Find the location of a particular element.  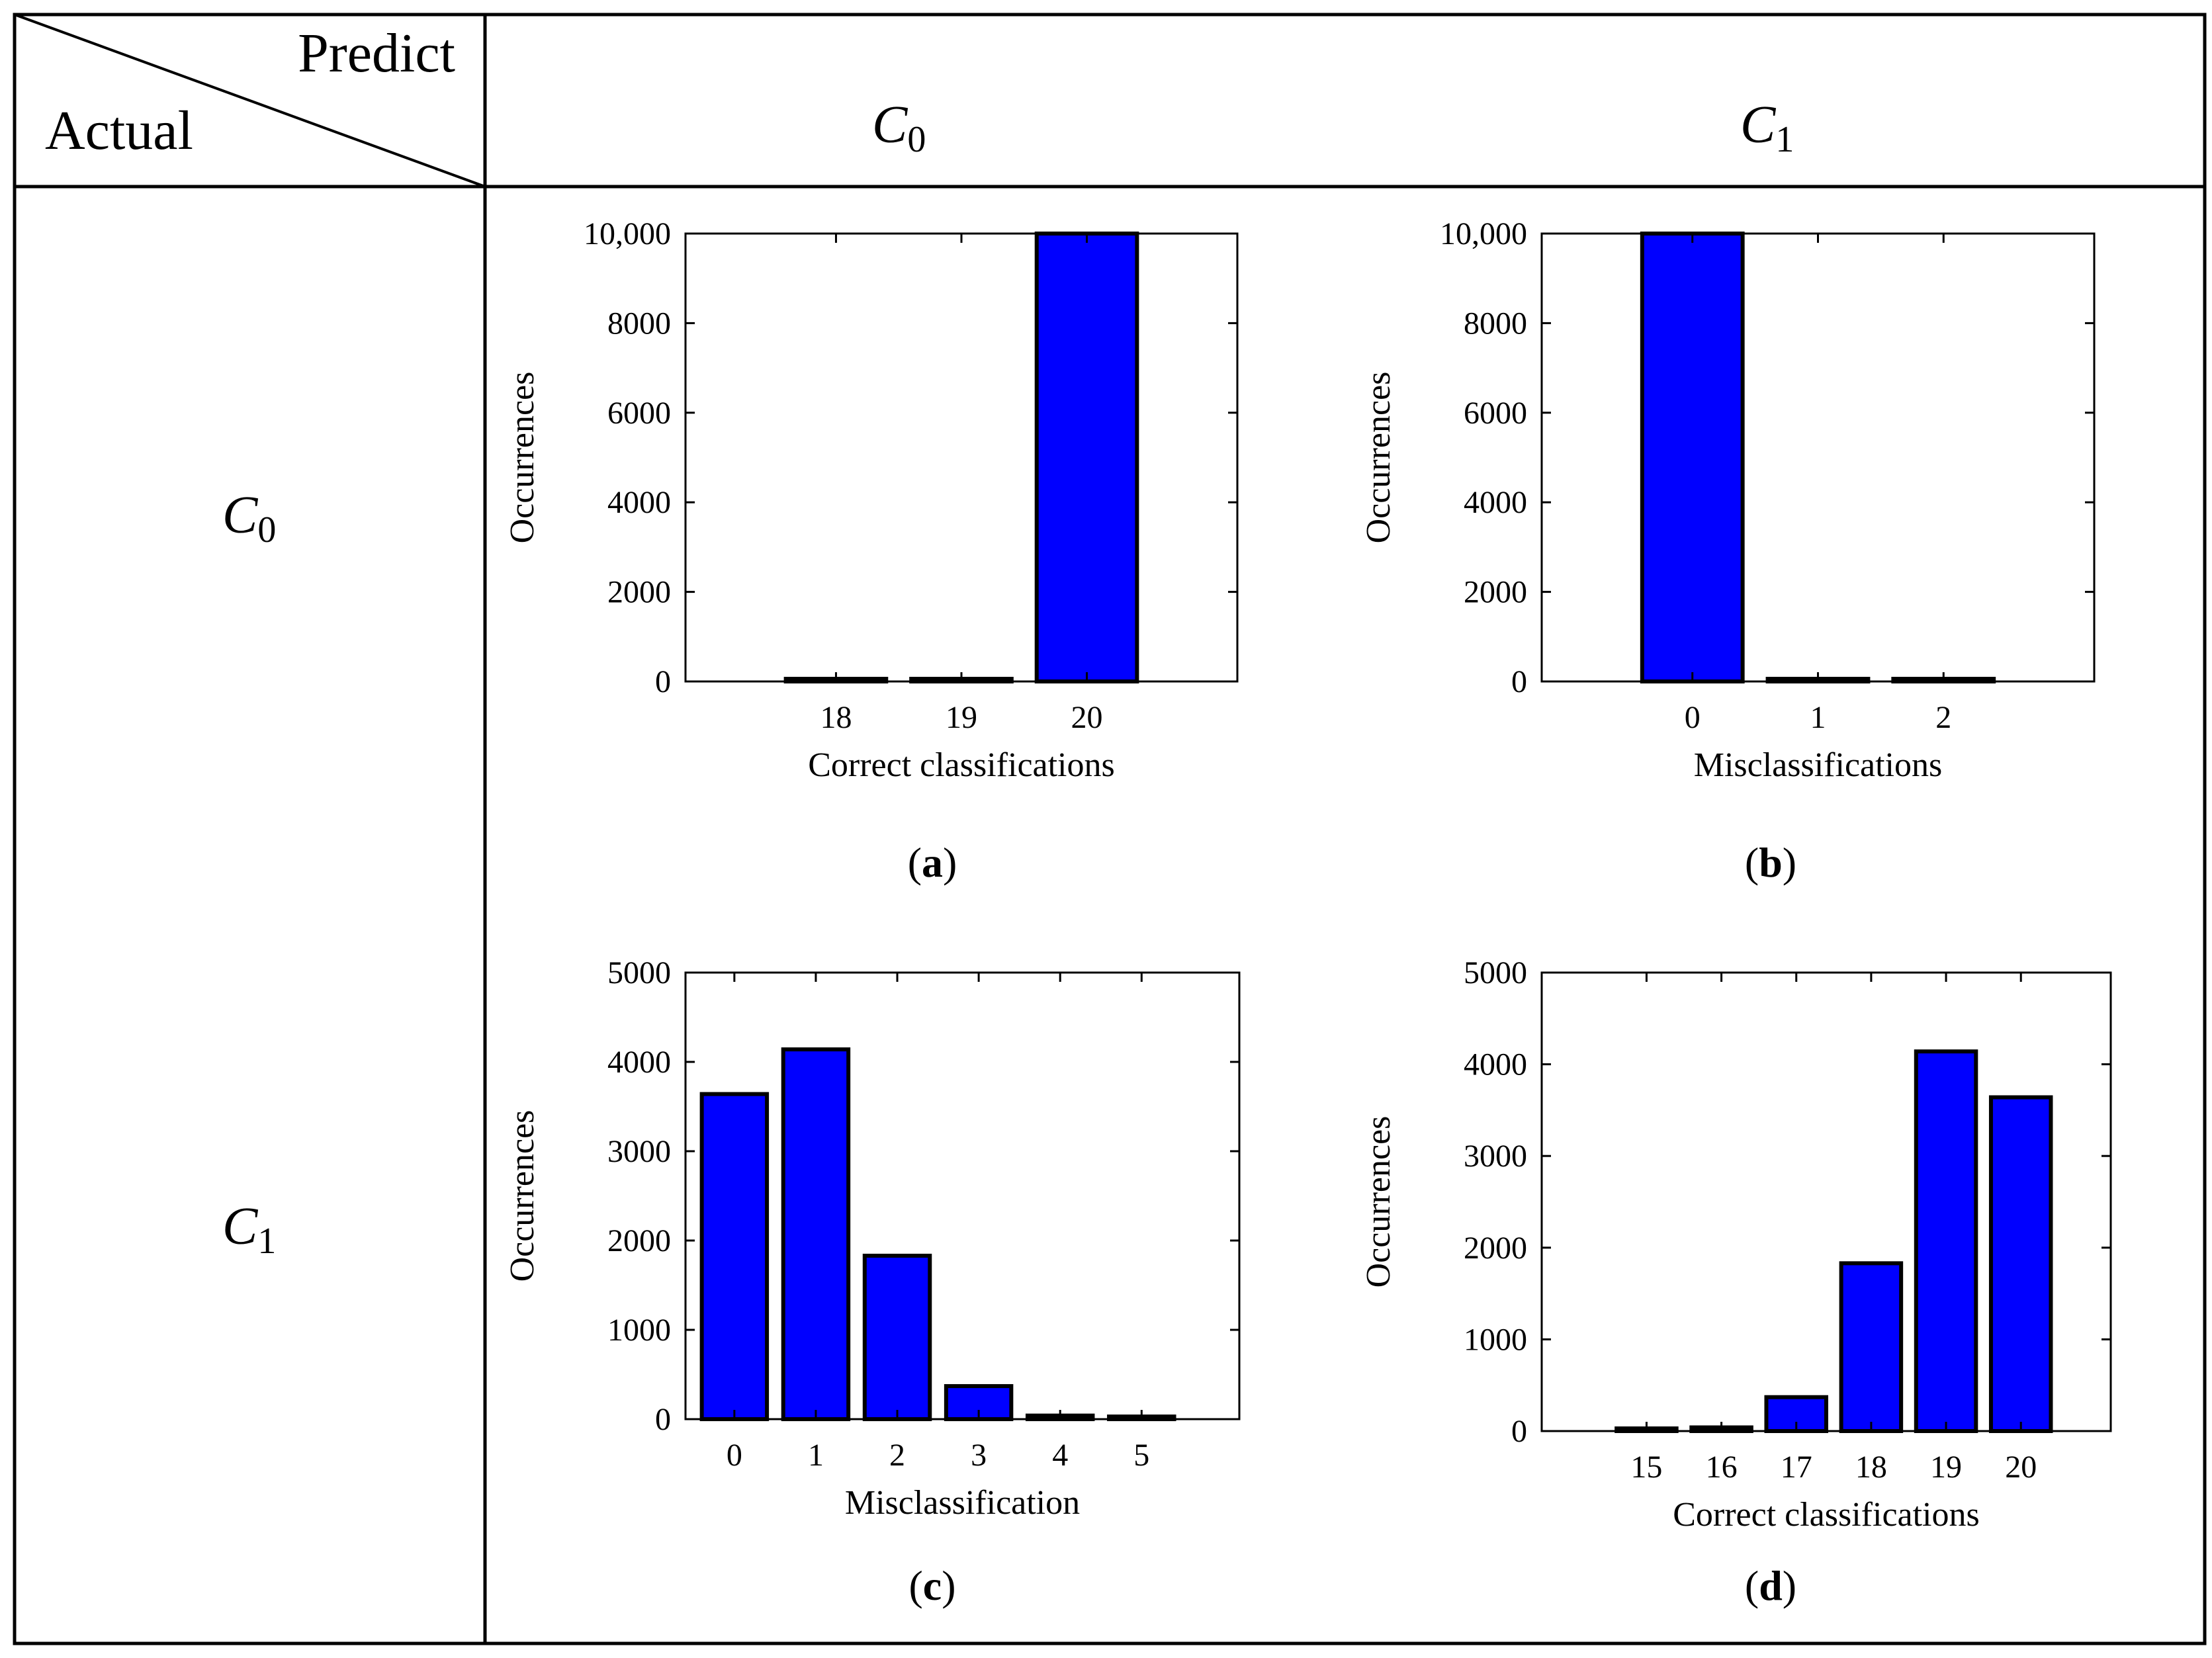

column-header-c1: C1 is located at coordinates (1767, 128).